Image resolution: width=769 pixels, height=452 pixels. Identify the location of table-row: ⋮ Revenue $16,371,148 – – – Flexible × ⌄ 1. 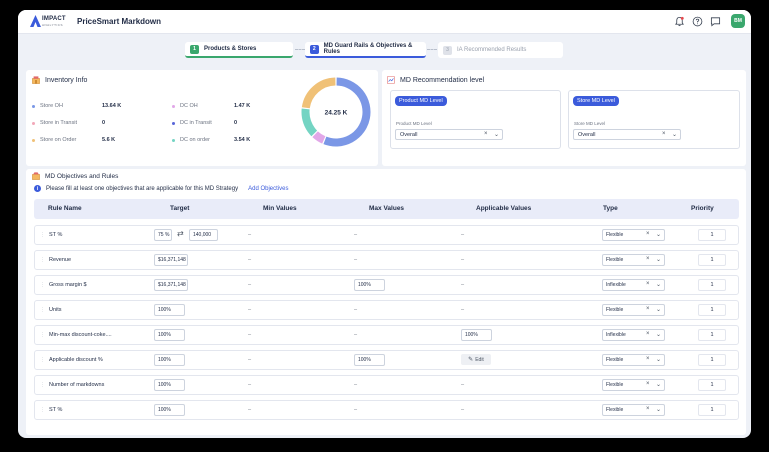
(386, 260).